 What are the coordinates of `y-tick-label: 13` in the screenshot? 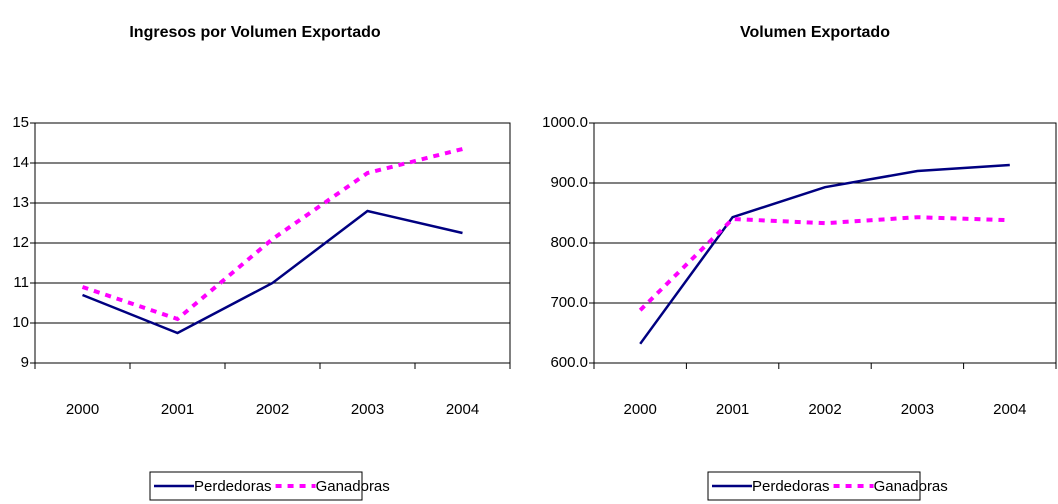 It's located at (20, 202).